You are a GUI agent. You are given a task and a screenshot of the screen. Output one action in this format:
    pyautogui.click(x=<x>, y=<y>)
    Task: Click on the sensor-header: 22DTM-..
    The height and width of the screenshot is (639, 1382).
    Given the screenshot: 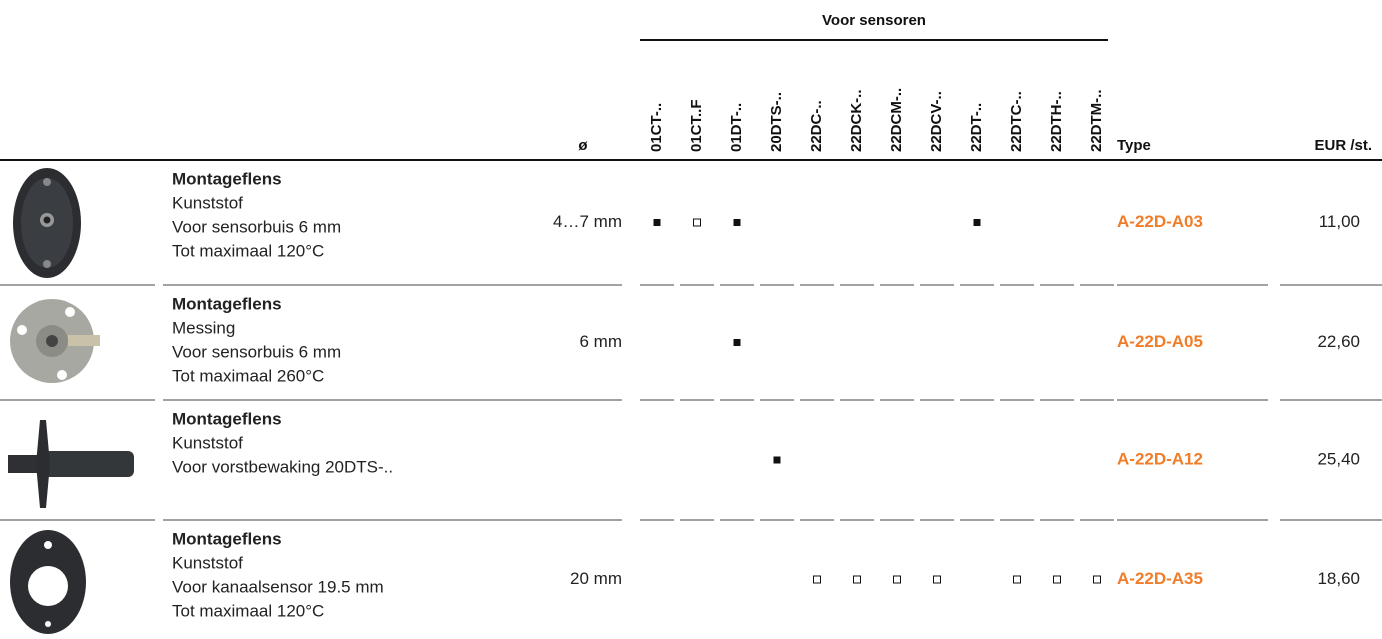 What is the action you would take?
    pyautogui.click(x=1096, y=120)
    